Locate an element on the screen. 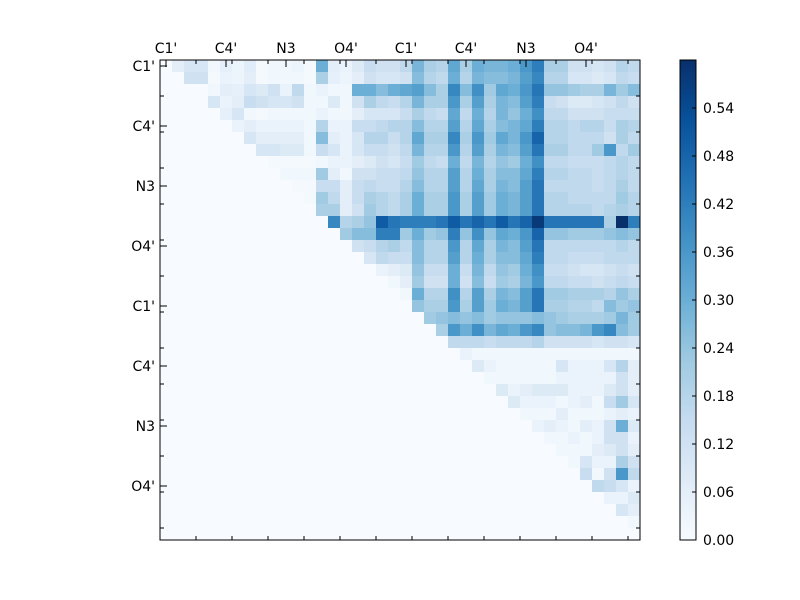  x-tick-label: N3 is located at coordinates (285, 49).